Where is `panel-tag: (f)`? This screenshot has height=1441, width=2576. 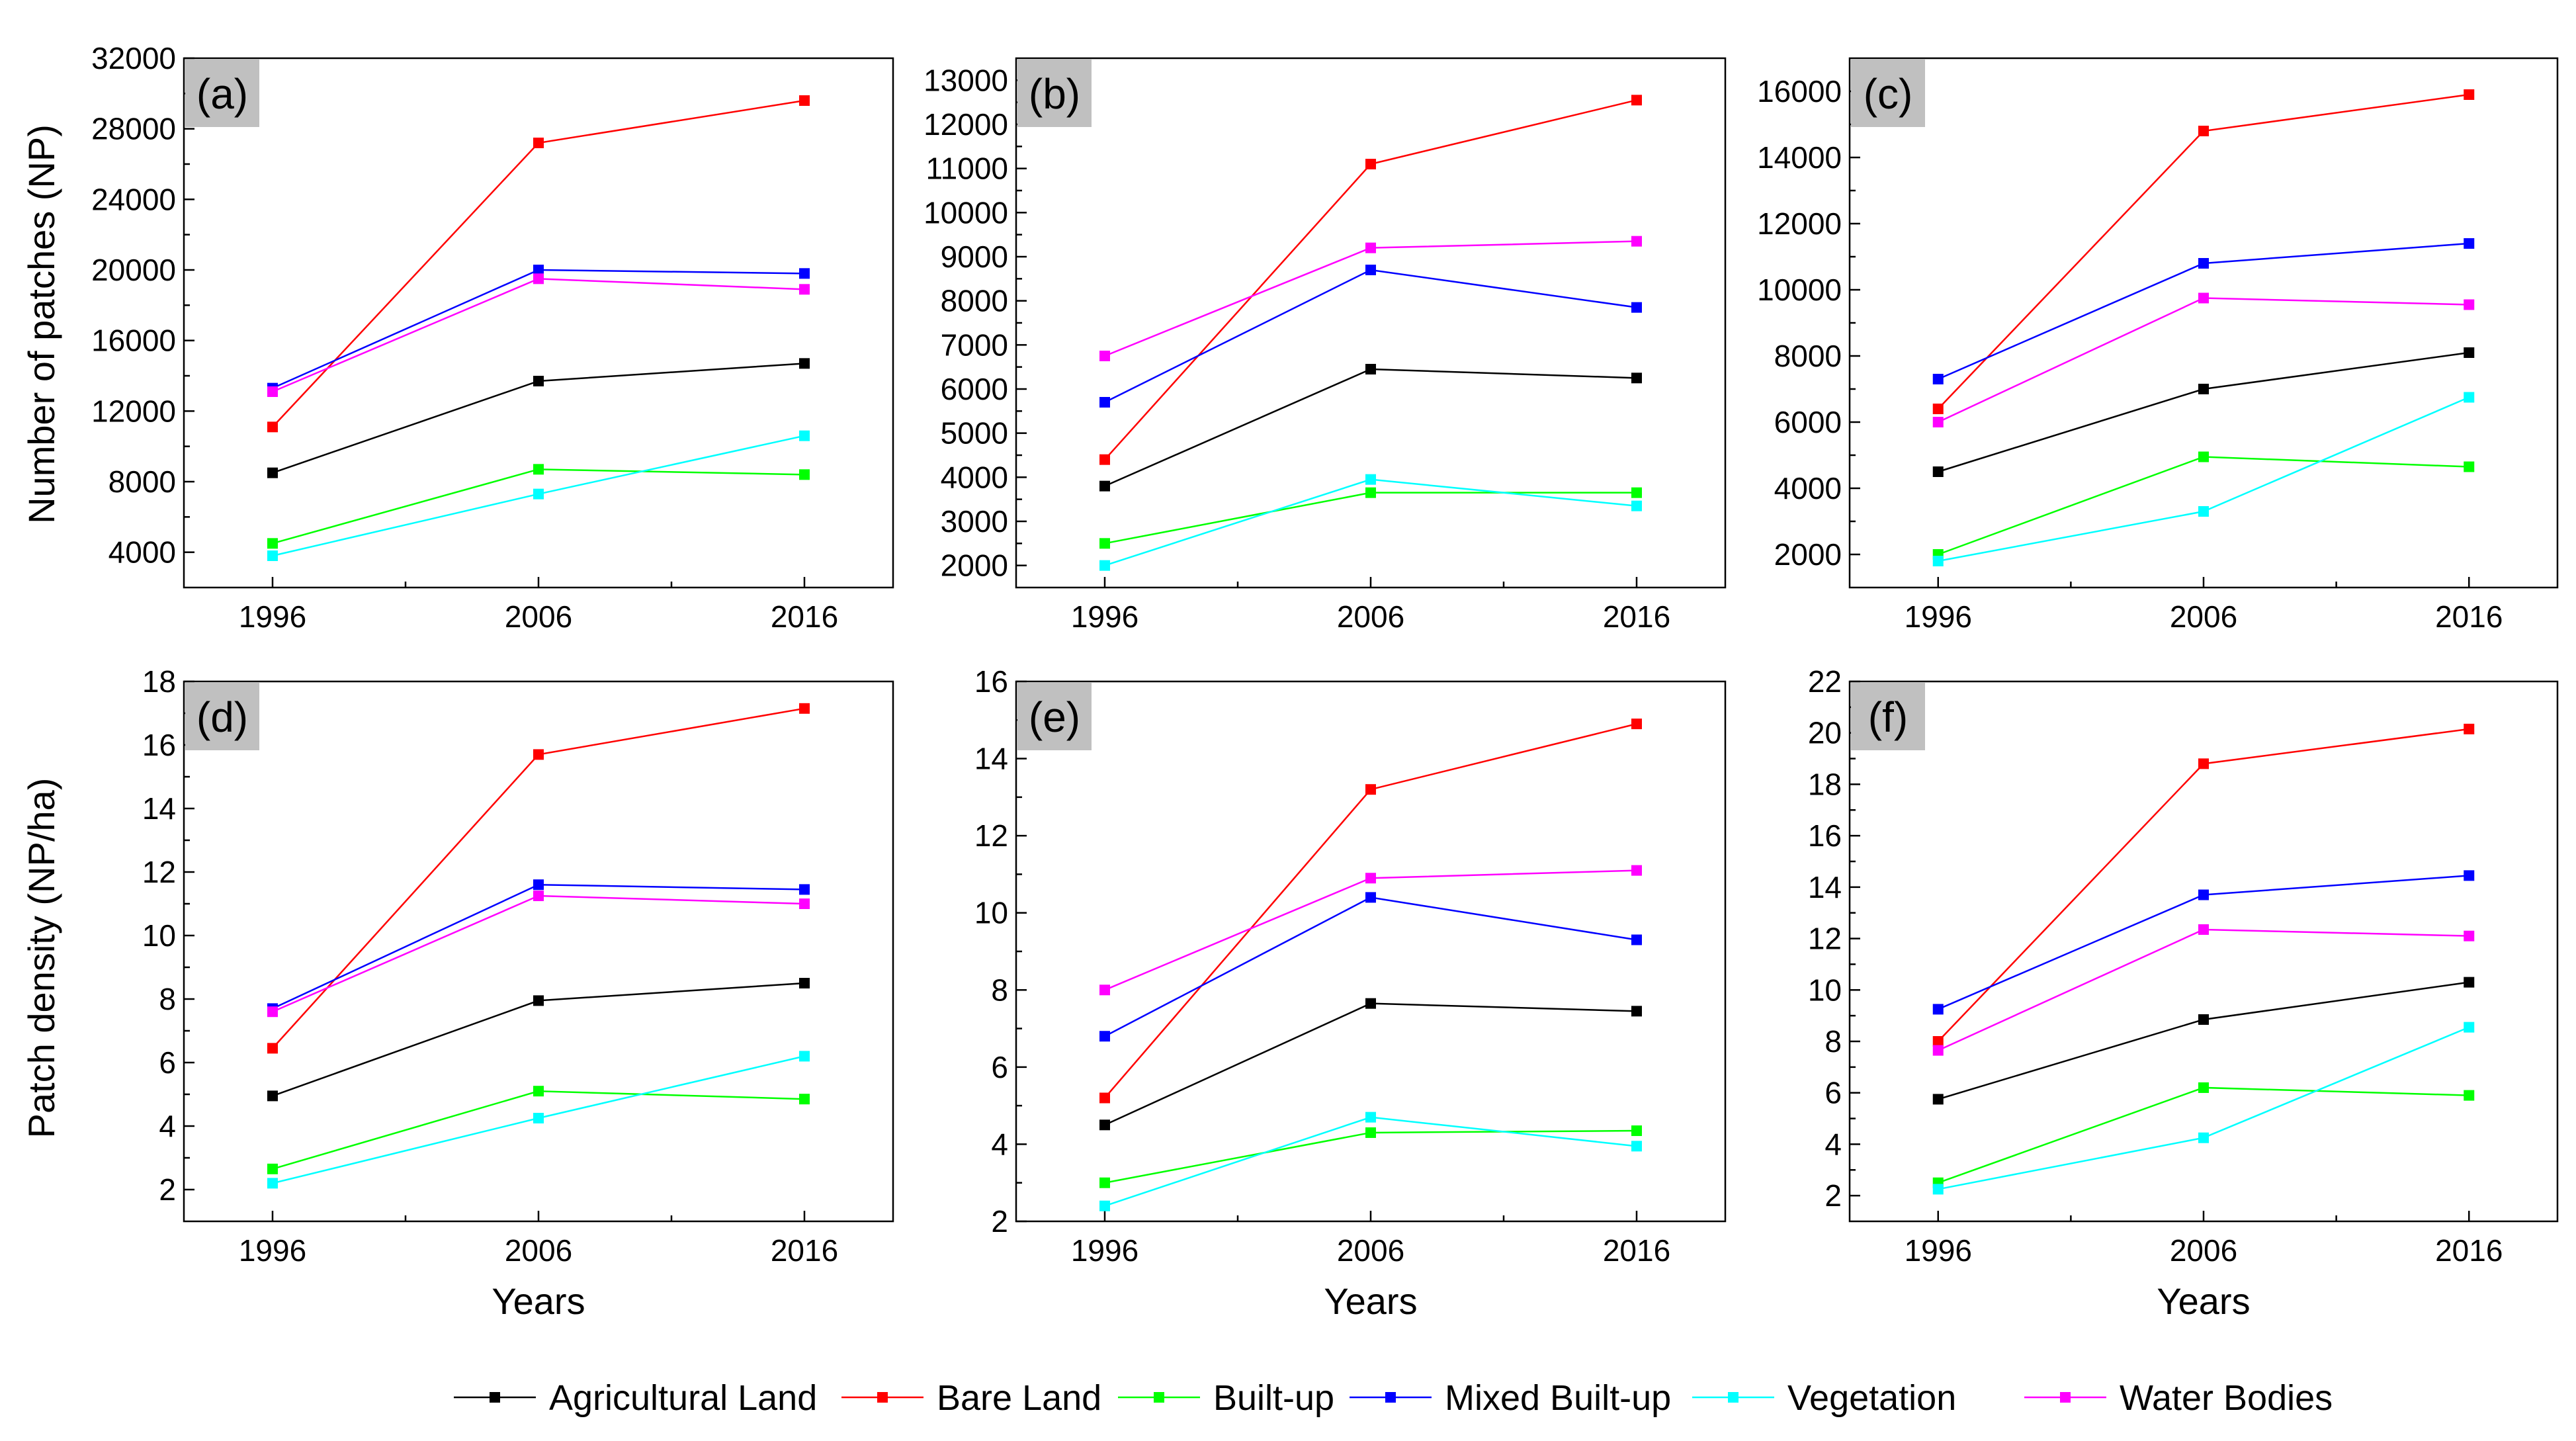
panel-tag: (f) is located at coordinates (1888, 717).